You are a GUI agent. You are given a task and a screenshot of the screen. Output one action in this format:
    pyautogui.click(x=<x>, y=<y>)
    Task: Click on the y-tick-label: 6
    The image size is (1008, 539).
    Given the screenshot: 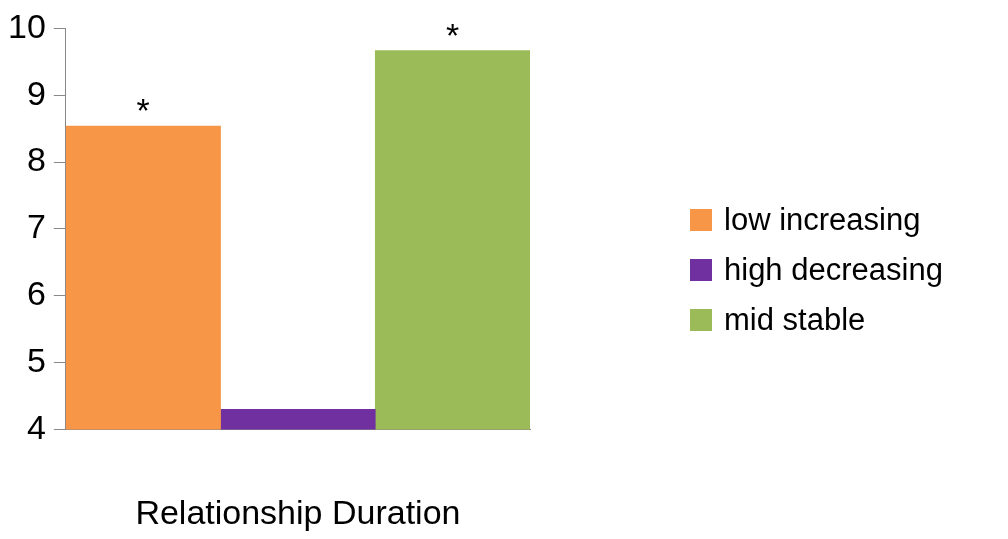 What is the action you would take?
    pyautogui.click(x=36, y=293)
    